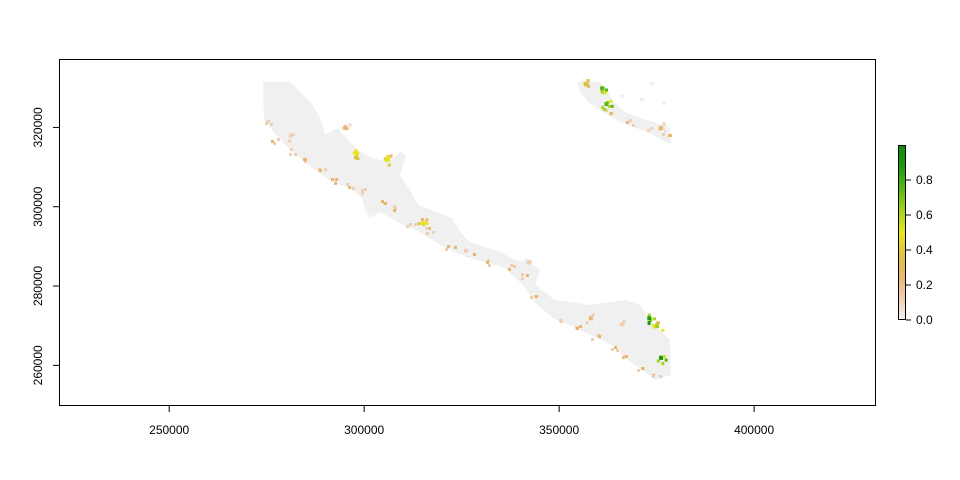  What do you see at coordinates (652, 83) in the screenshot?
I see `raster-fragment` at bounding box center [652, 83].